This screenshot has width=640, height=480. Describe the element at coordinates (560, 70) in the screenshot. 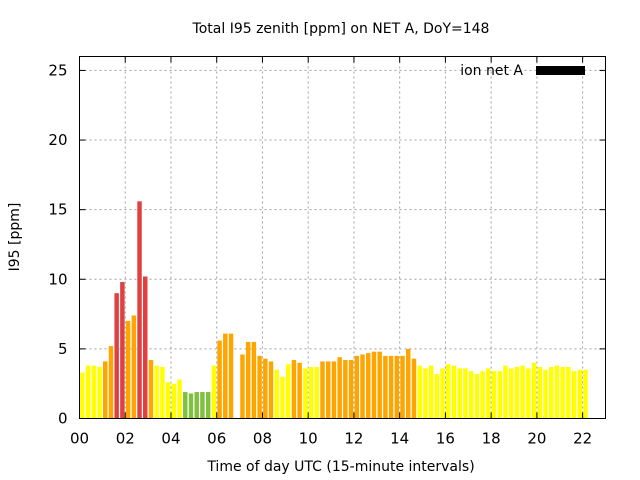

I see `legend-swatch` at that location.